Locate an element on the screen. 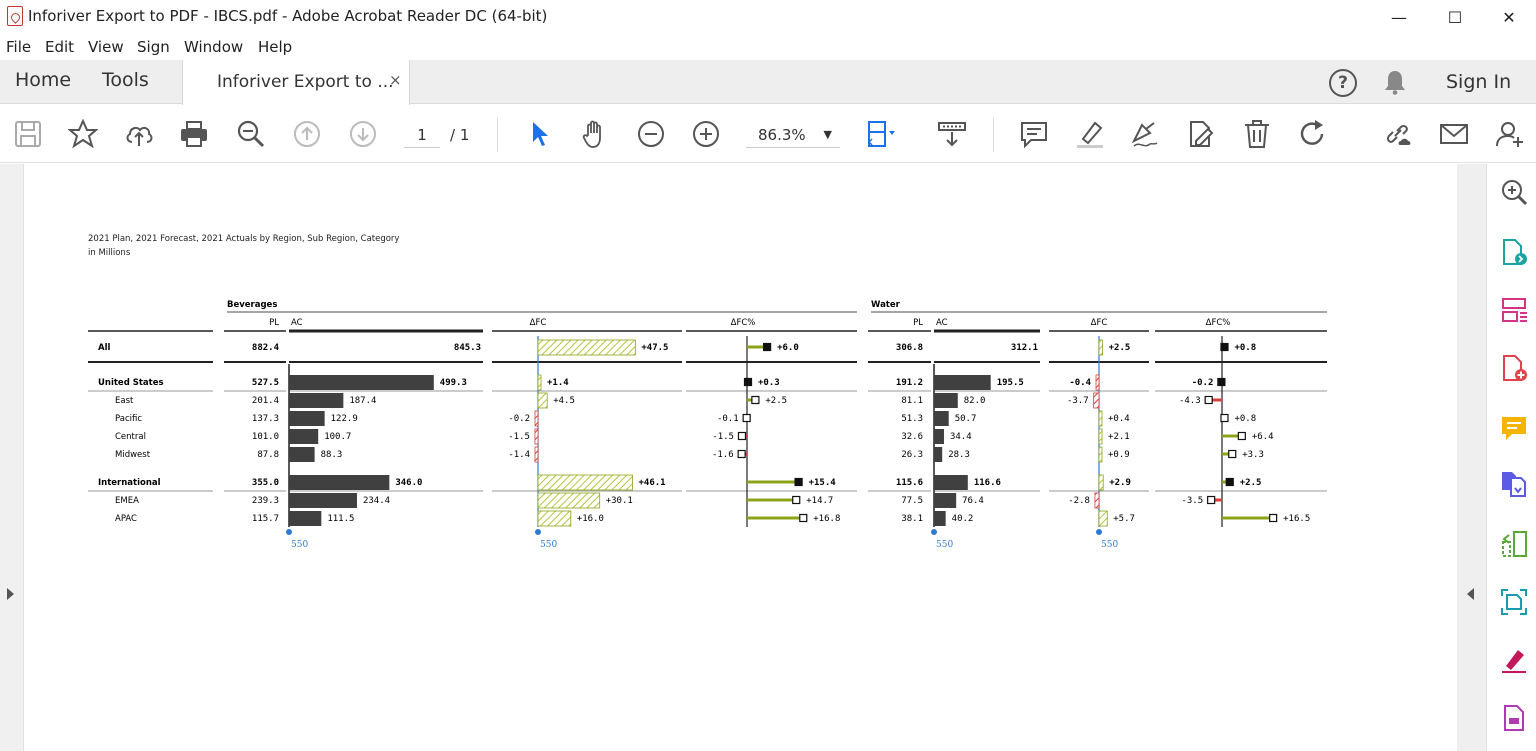 The height and width of the screenshot is (751, 1536). organize-pages-icon is located at coordinates (1514, 310).